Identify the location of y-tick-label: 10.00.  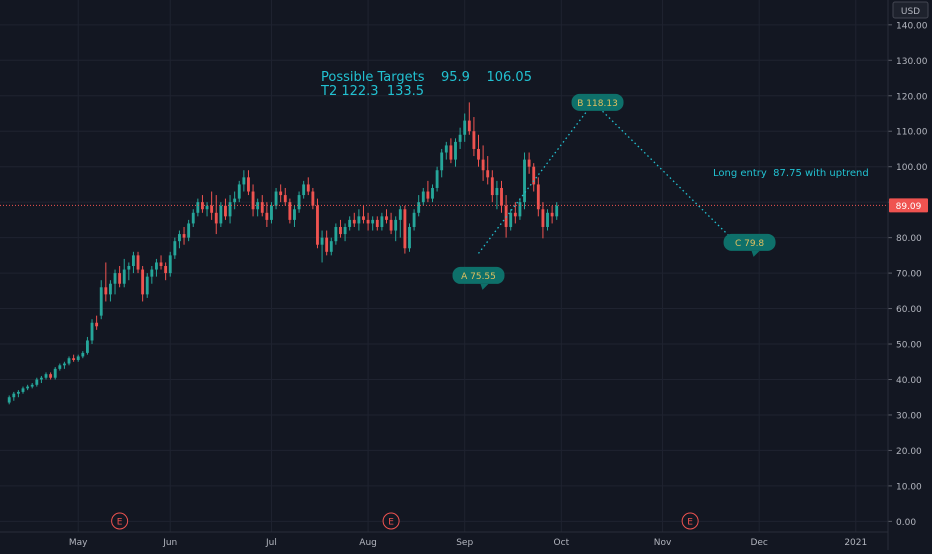
(909, 487).